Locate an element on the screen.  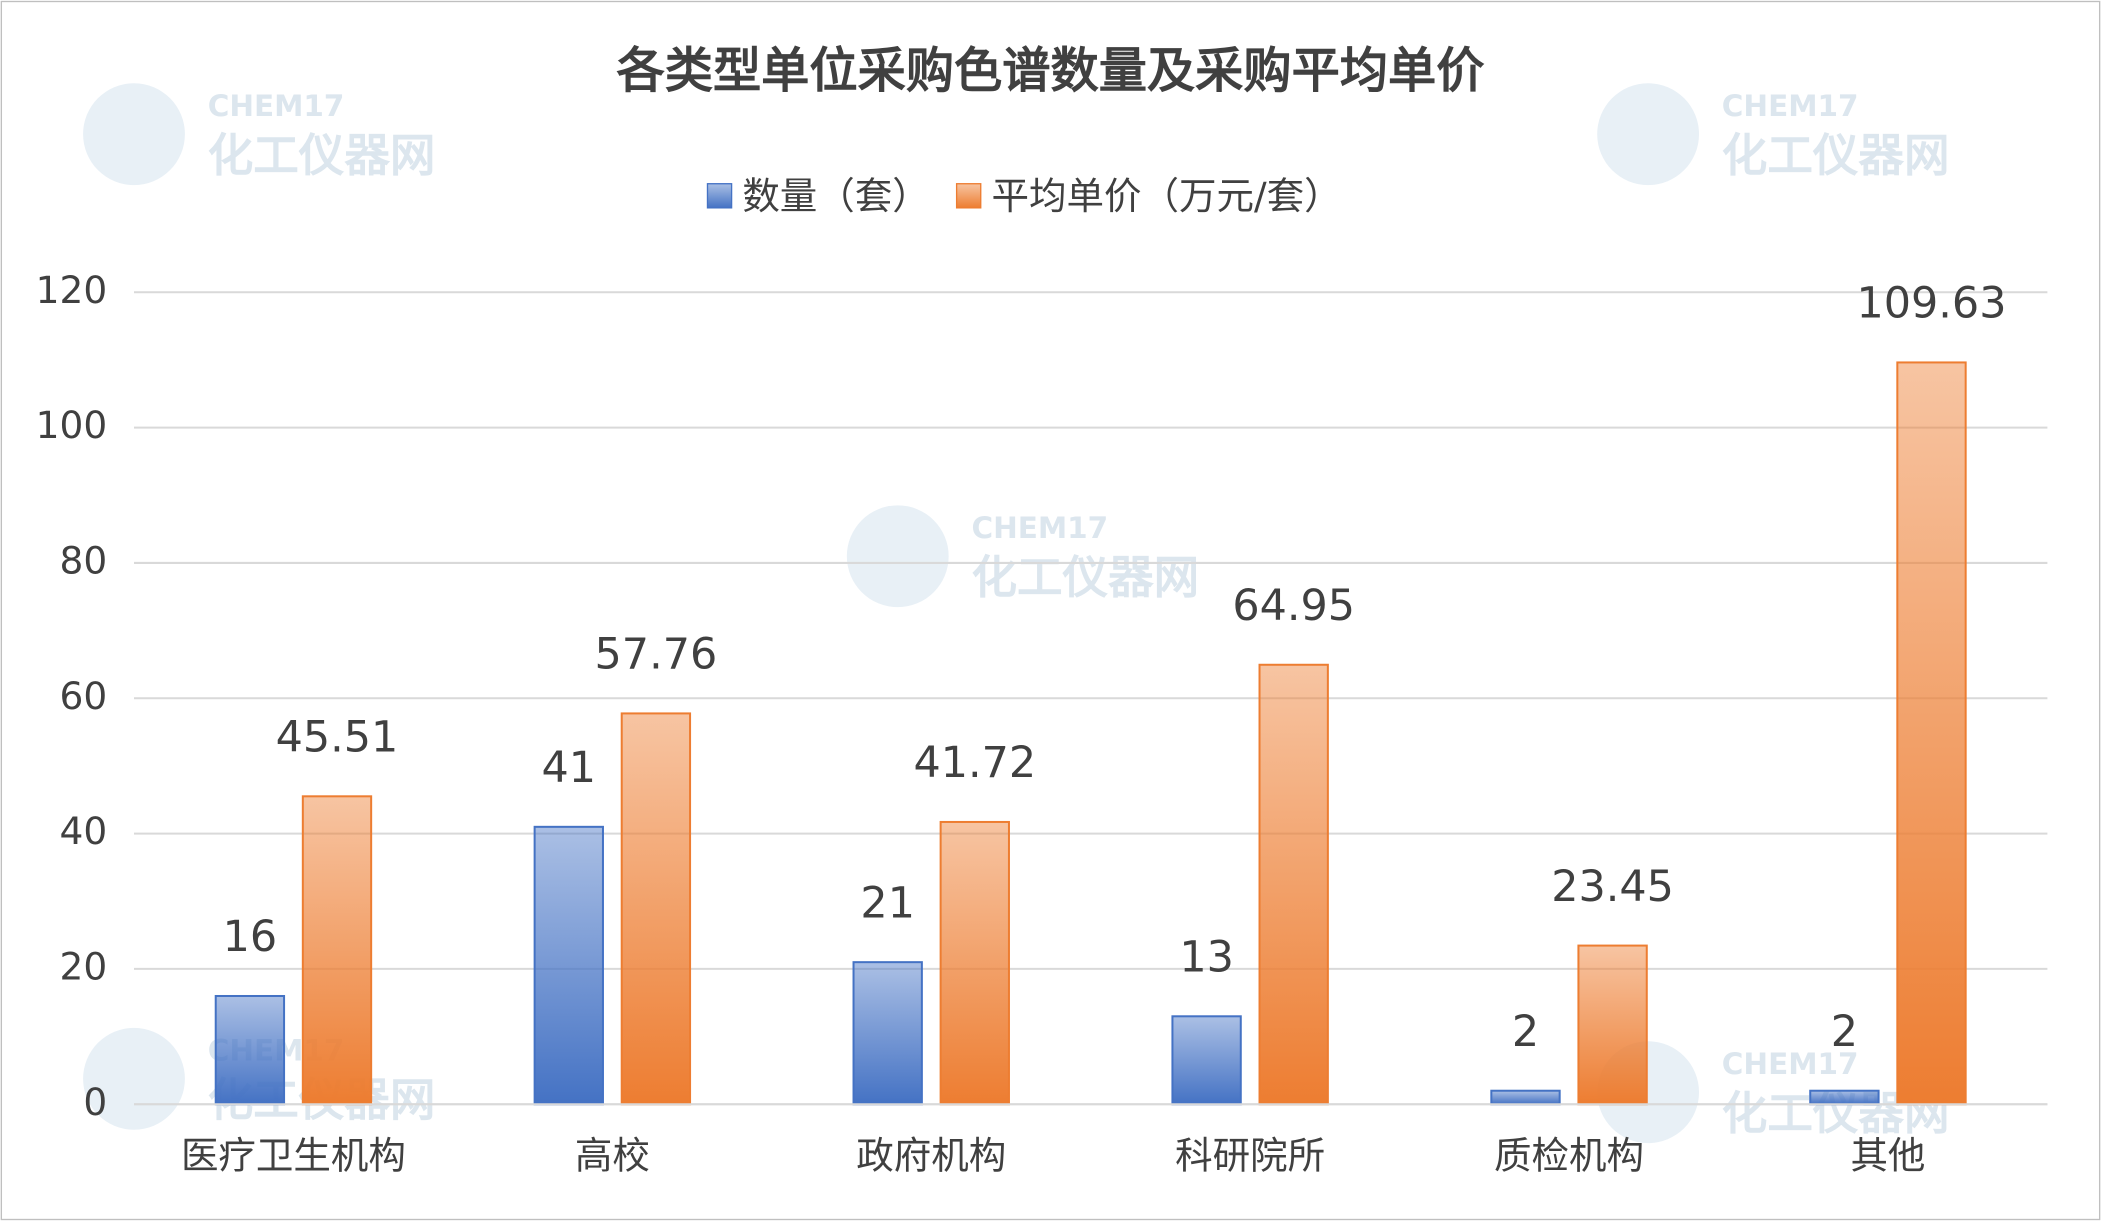
y-tick-label: 60 is located at coordinates (83, 696).